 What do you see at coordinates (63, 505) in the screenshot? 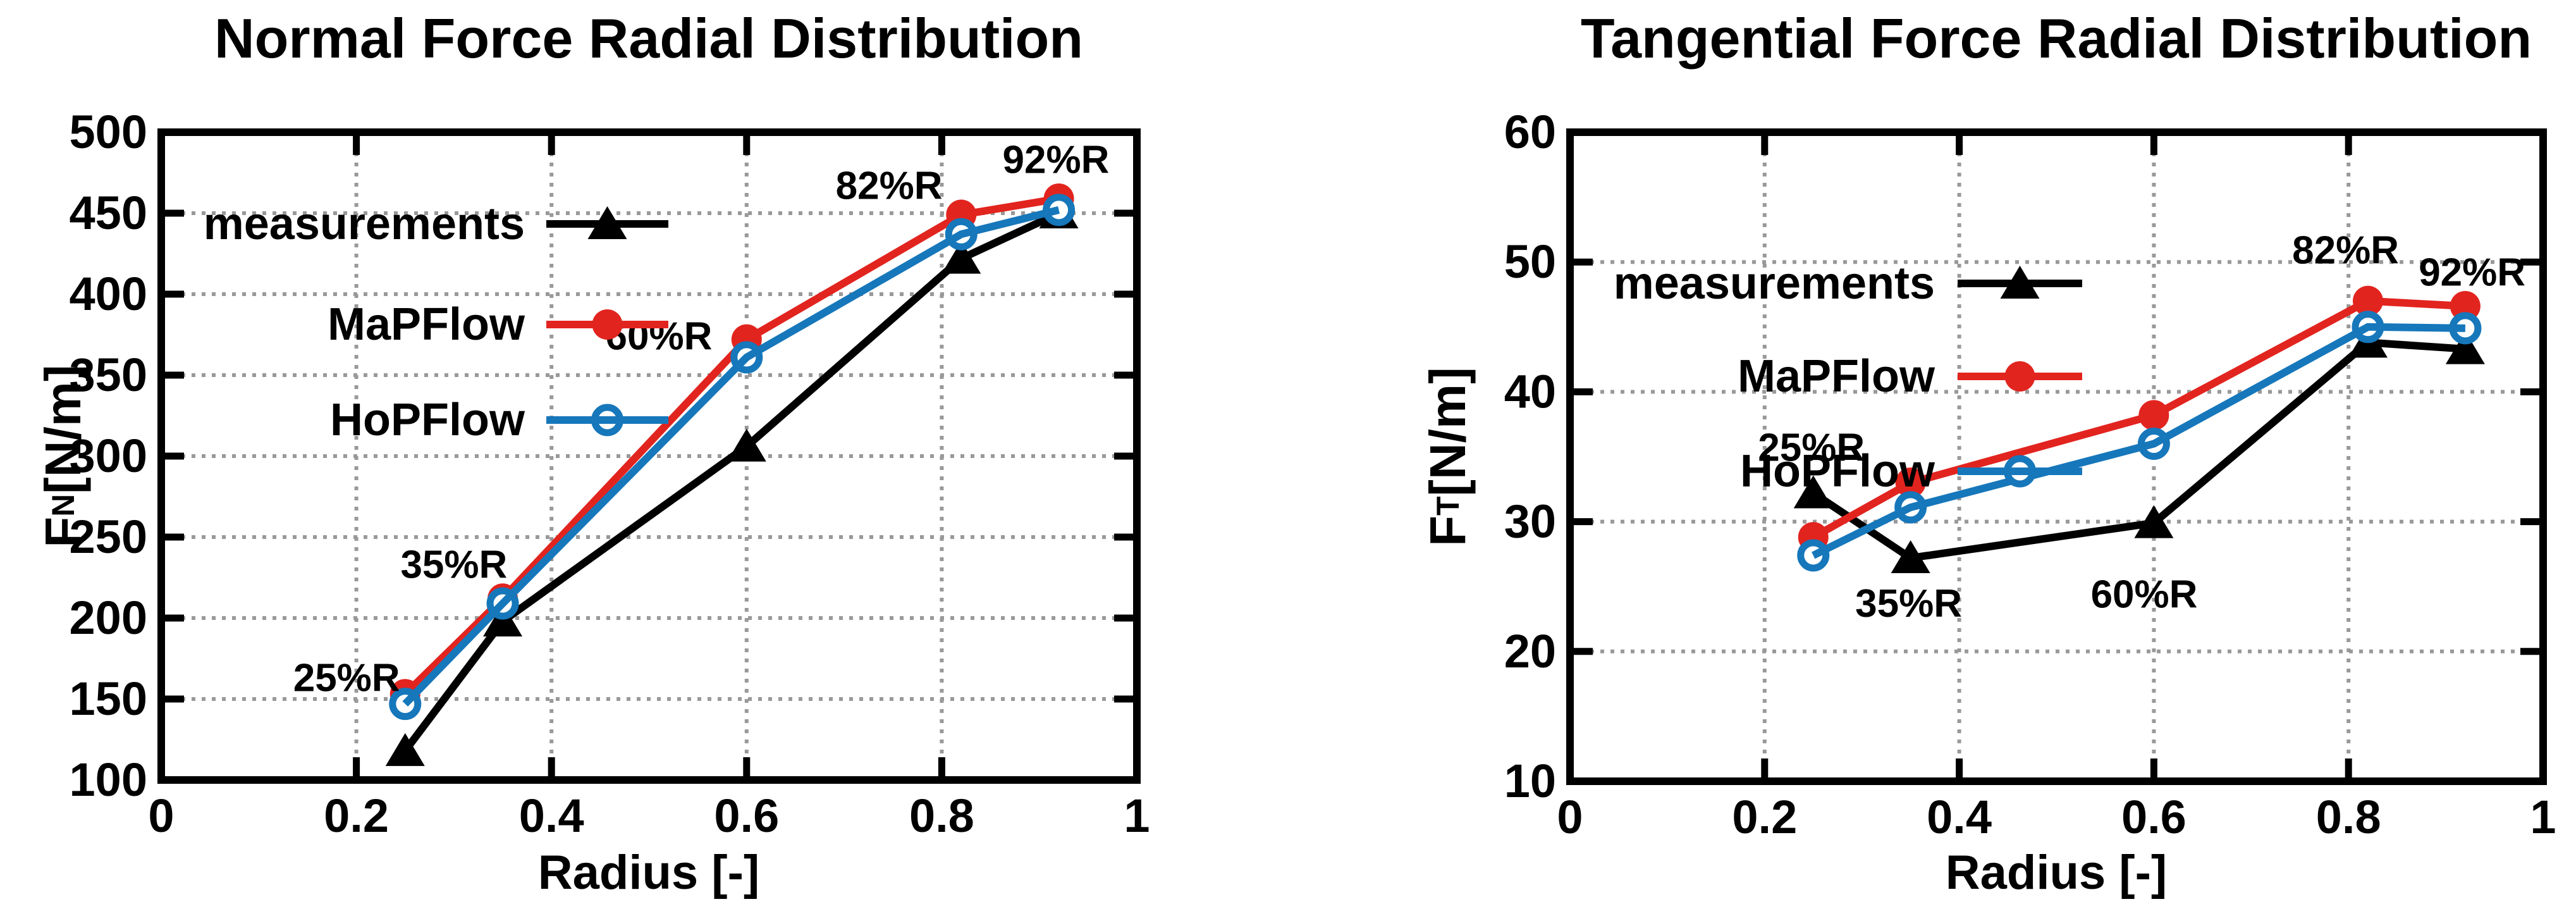
I see `left-ylabel-subscript: N` at bounding box center [63, 505].